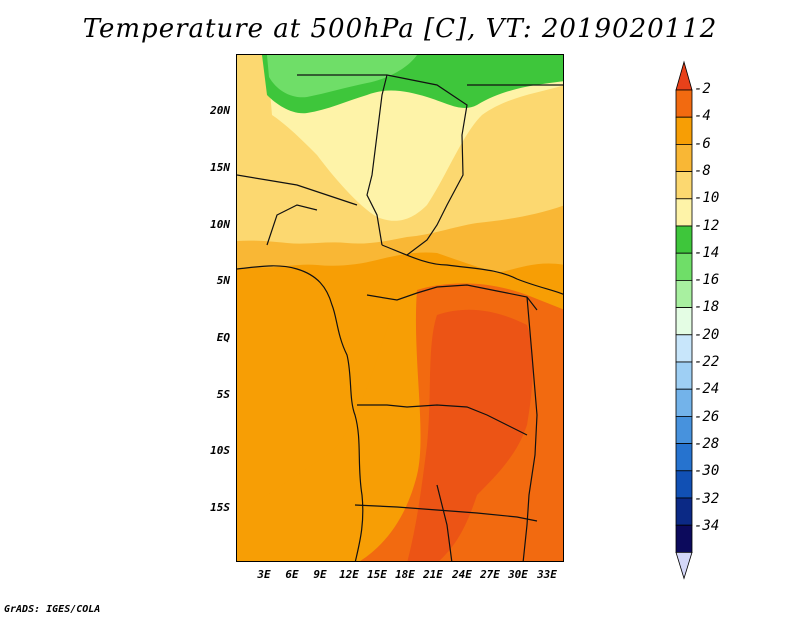 The image size is (800, 618). Describe the element at coordinates (707, 307) in the screenshot. I see `cbar-label-m18: -18` at that location.